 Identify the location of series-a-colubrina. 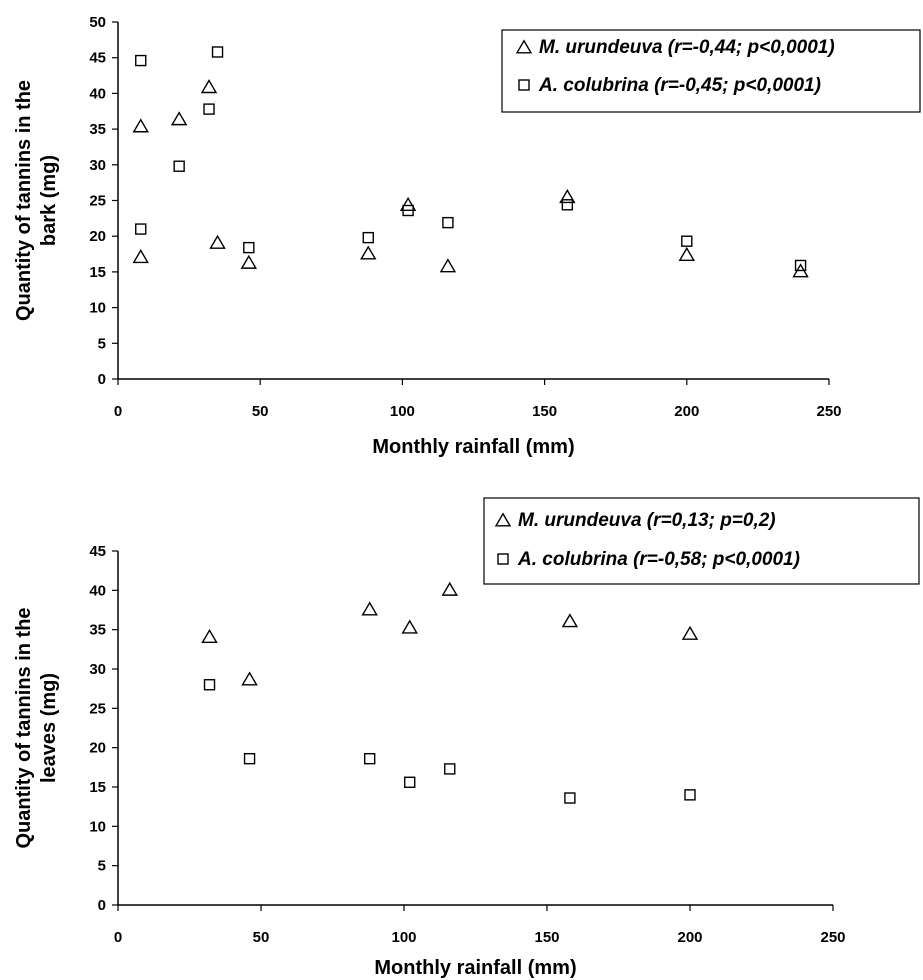
(449, 741).